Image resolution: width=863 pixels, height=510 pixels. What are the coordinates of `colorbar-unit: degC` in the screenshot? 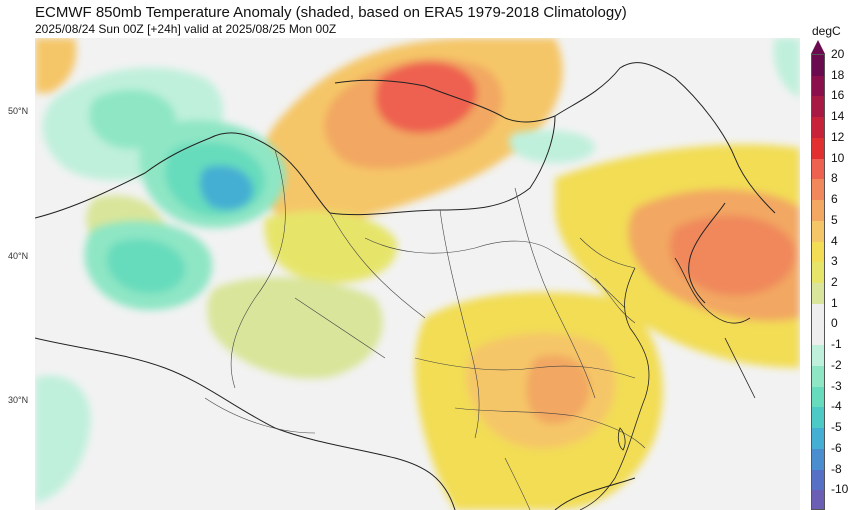 It's located at (826, 31).